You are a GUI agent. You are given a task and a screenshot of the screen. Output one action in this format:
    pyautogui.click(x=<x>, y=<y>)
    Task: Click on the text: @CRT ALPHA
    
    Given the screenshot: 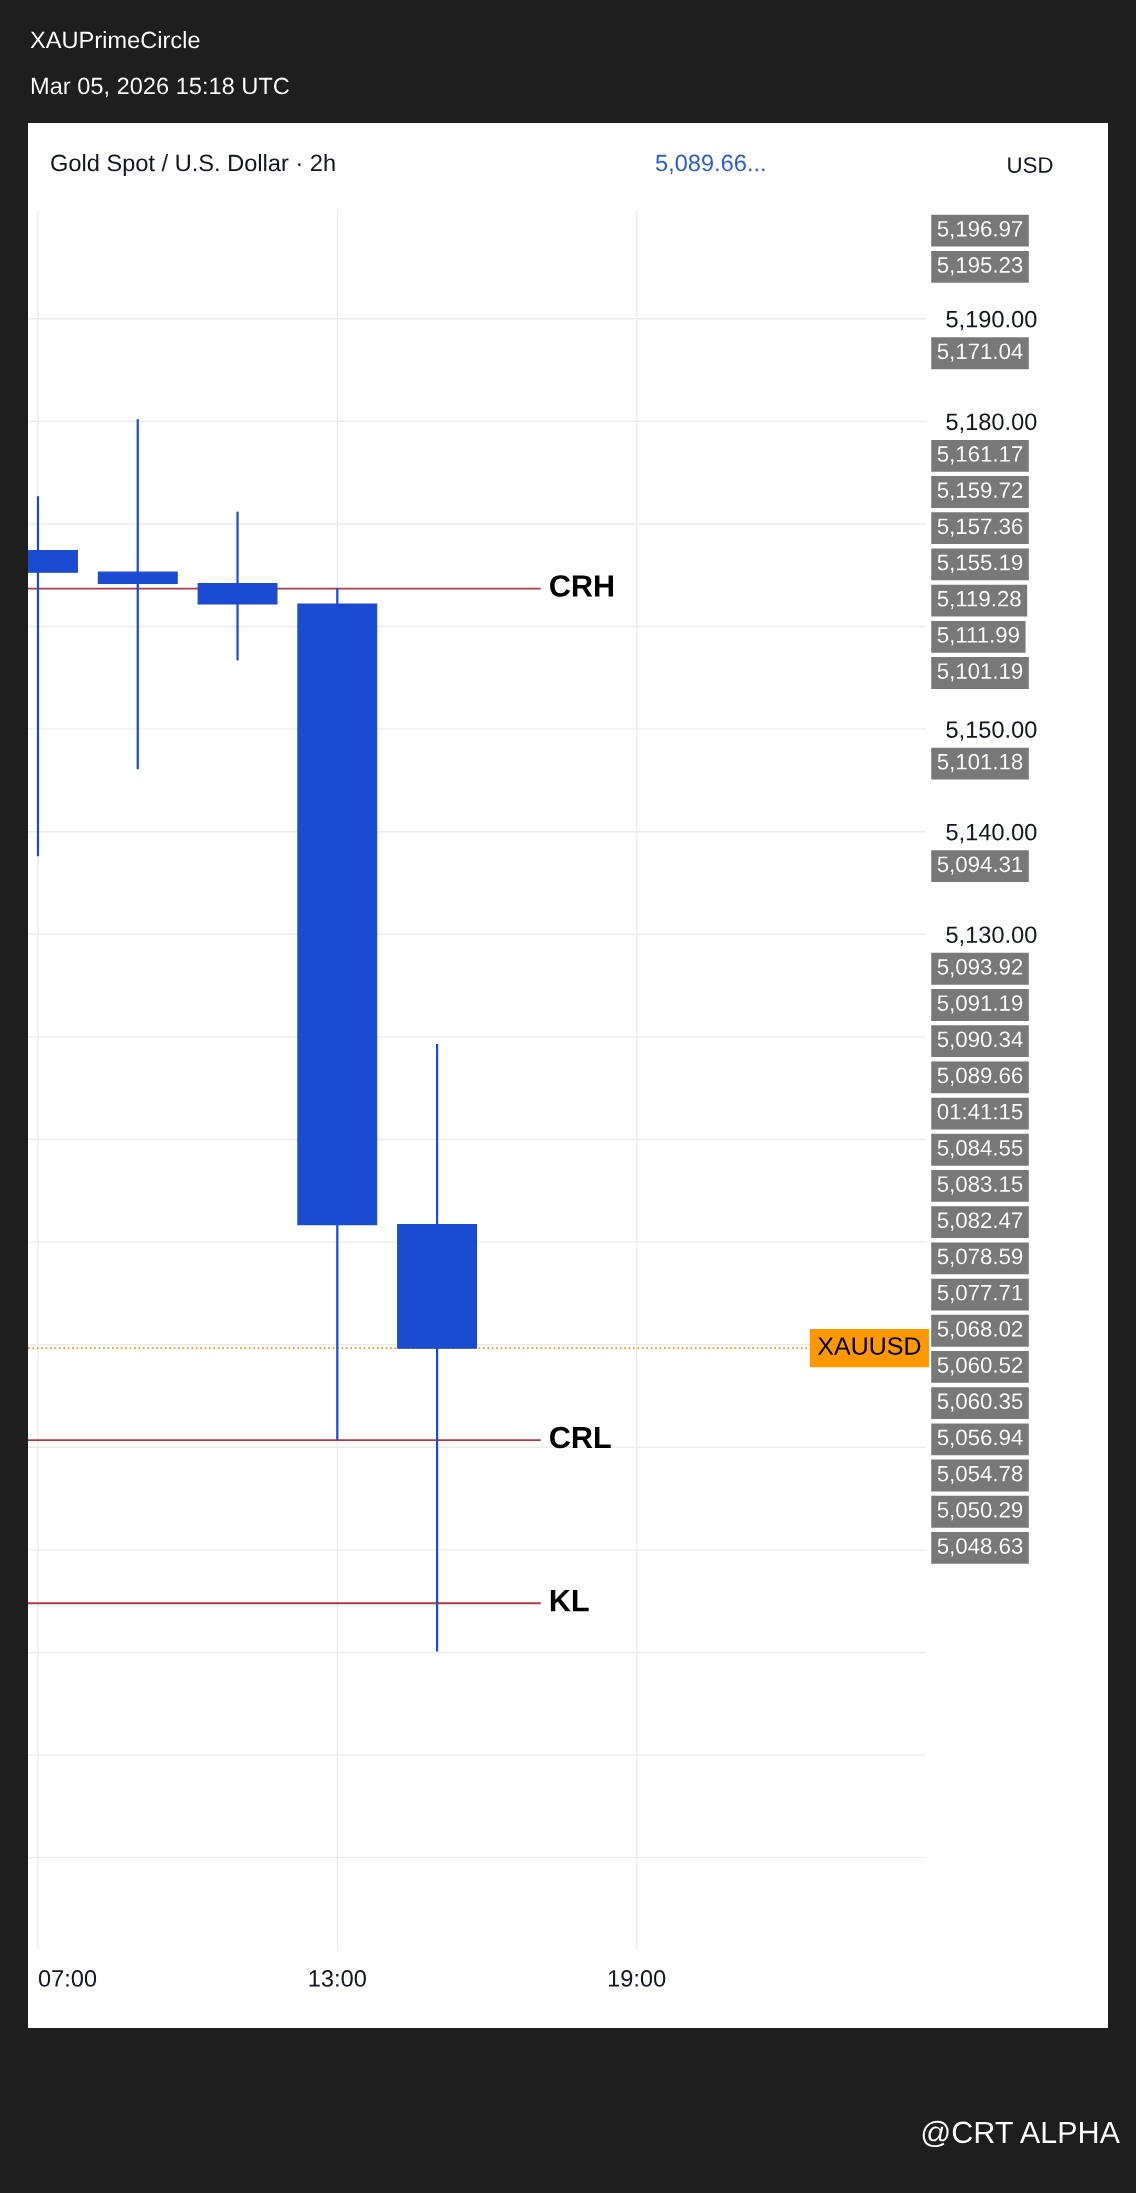 What is the action you would take?
    pyautogui.click(x=1021, y=2134)
    